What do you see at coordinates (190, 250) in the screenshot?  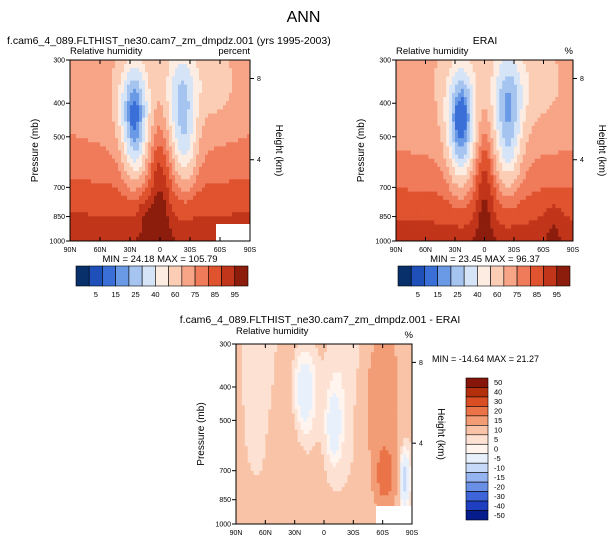 I see `x-tick-label: 30S` at bounding box center [190, 250].